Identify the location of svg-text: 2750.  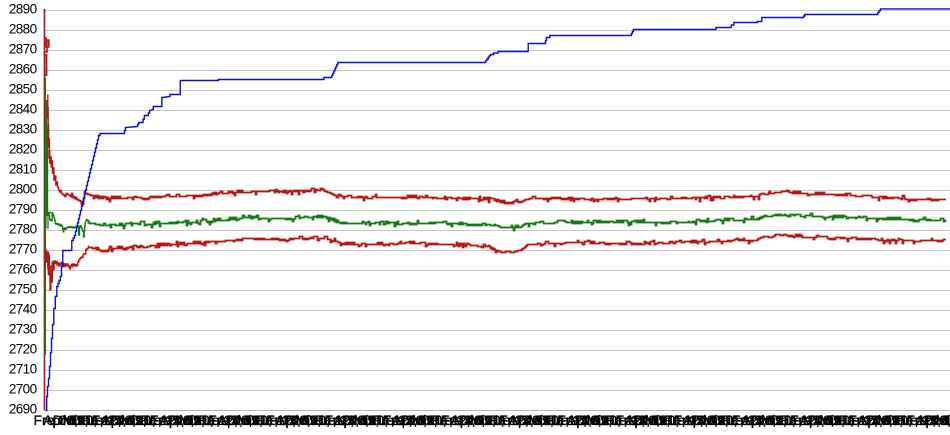
(23, 289).